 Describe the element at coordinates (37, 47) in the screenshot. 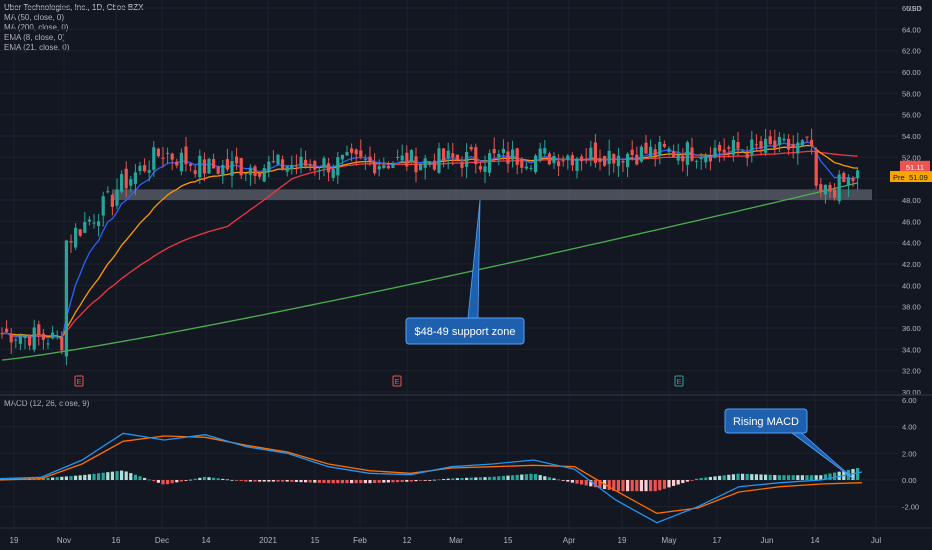

I see `legend-ema21: EMA (21, close, 0)` at that location.